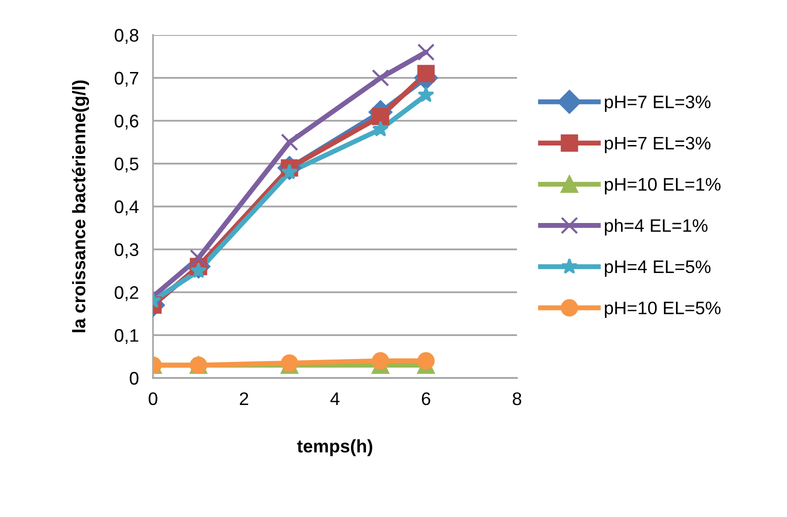 Image resolution: width=787 pixels, height=517 pixels. I want to click on y-tick-label: 0,5, so click(126, 165).